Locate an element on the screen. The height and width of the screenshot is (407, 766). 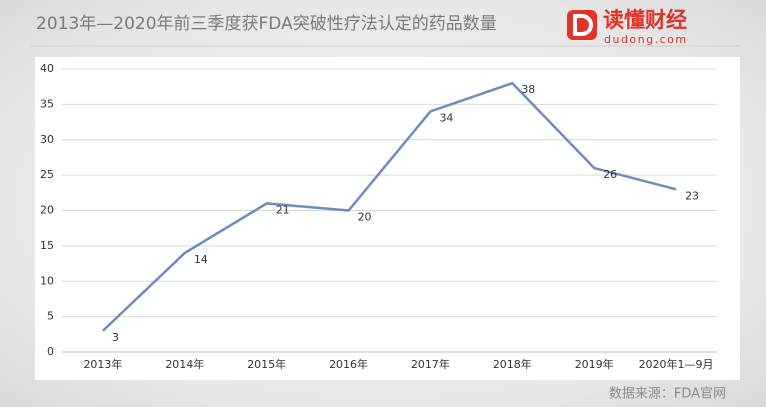
x-tick-label: 2019年 is located at coordinates (594, 364).